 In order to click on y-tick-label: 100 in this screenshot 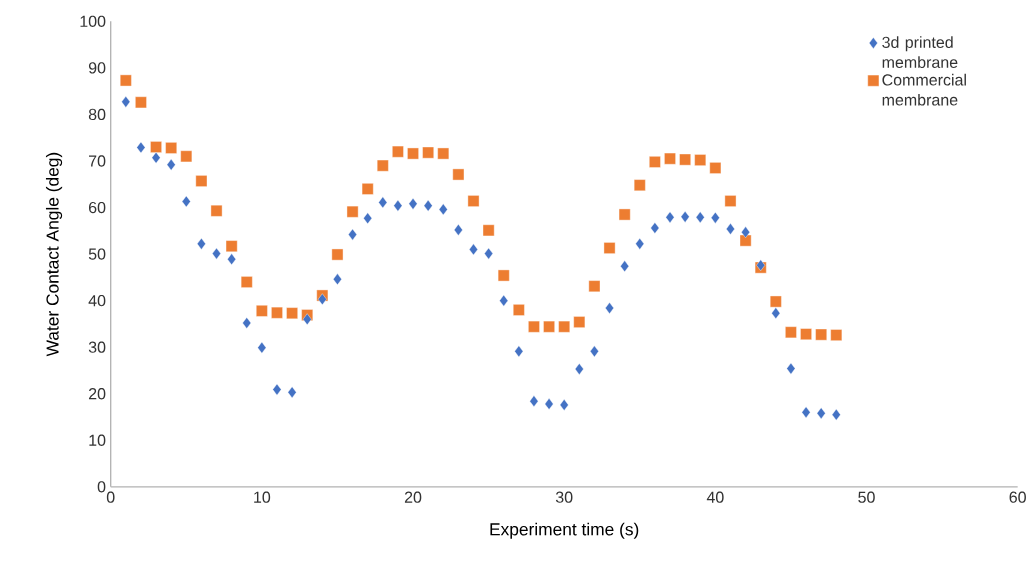, I will do `click(93, 21)`.